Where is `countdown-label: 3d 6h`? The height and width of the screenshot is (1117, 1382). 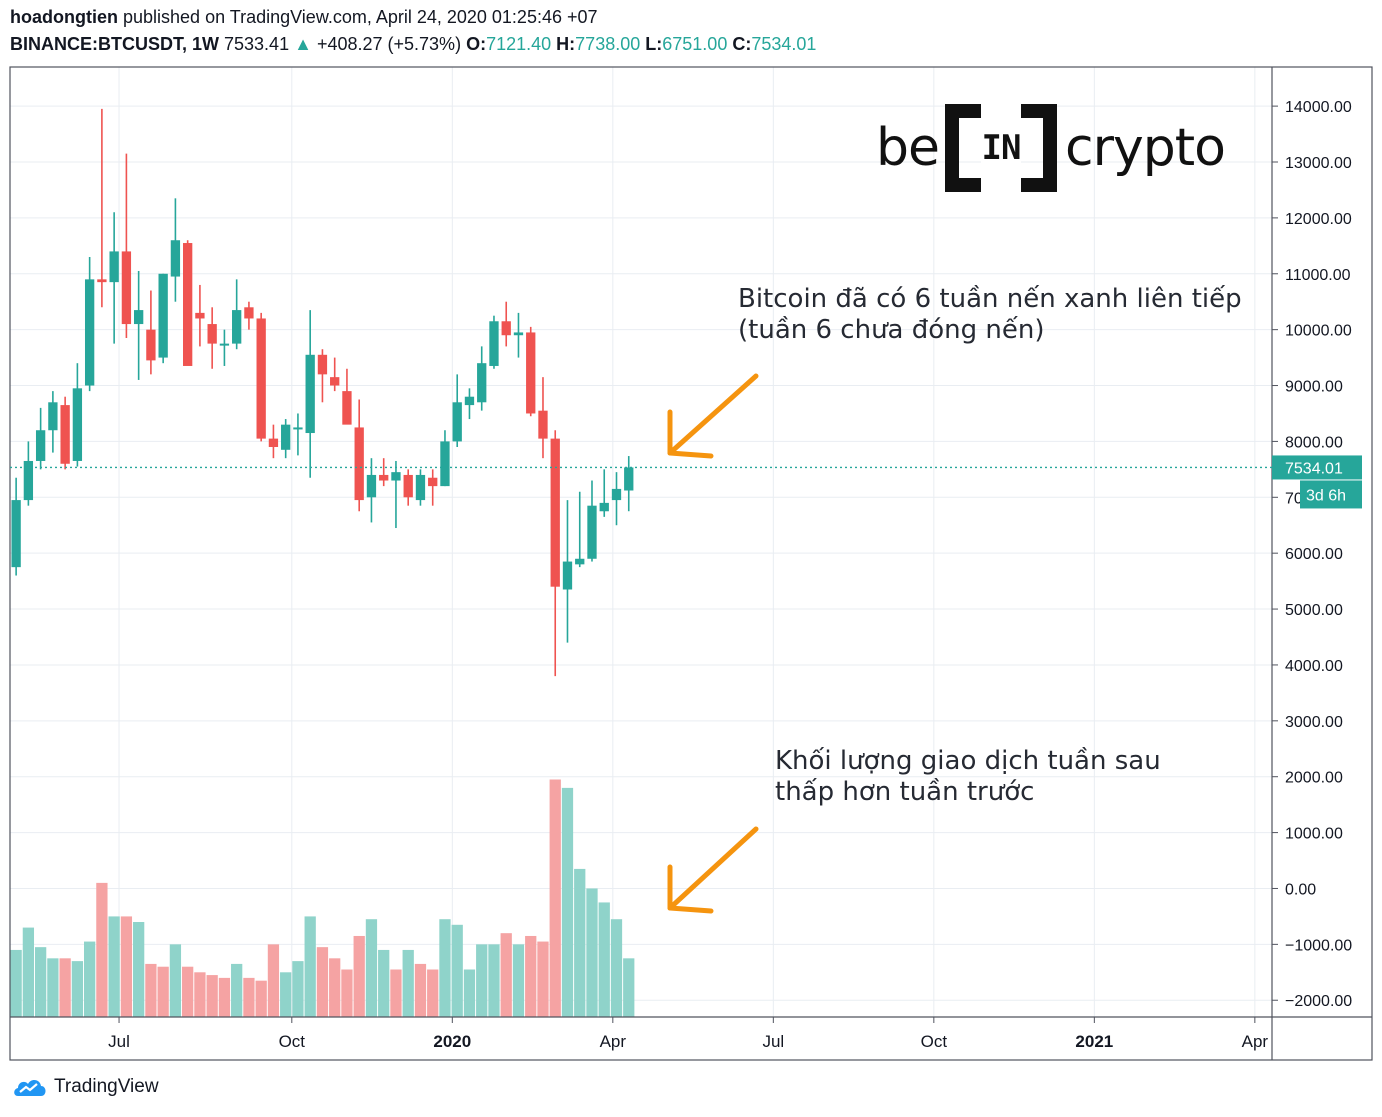
countdown-label: 3d 6h is located at coordinates (1326, 495).